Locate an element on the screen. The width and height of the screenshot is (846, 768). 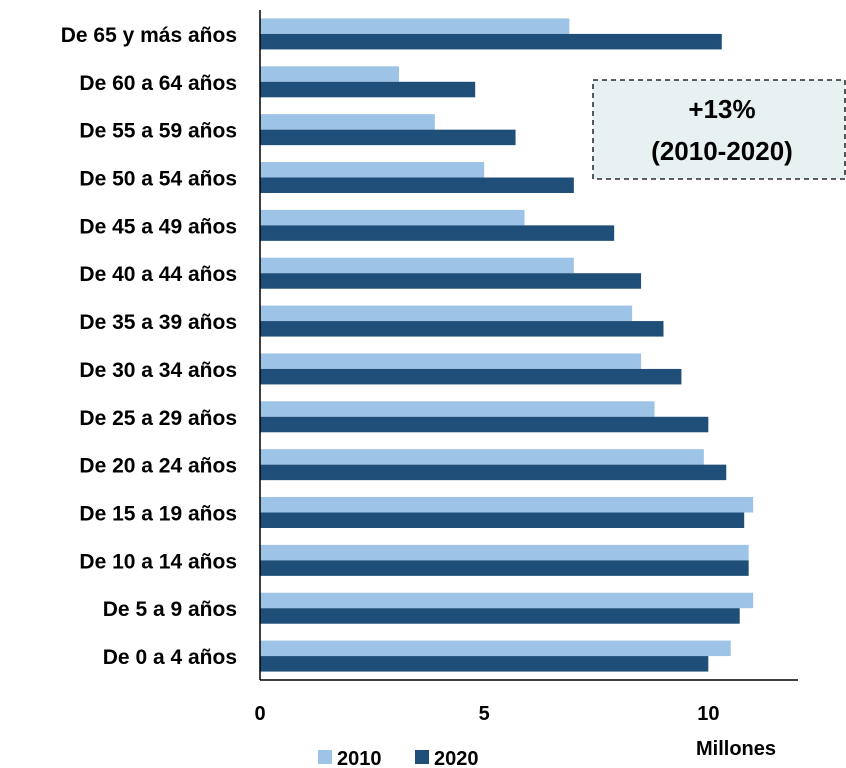
category-label-12: De 60 a 64 años is located at coordinates (158, 83).